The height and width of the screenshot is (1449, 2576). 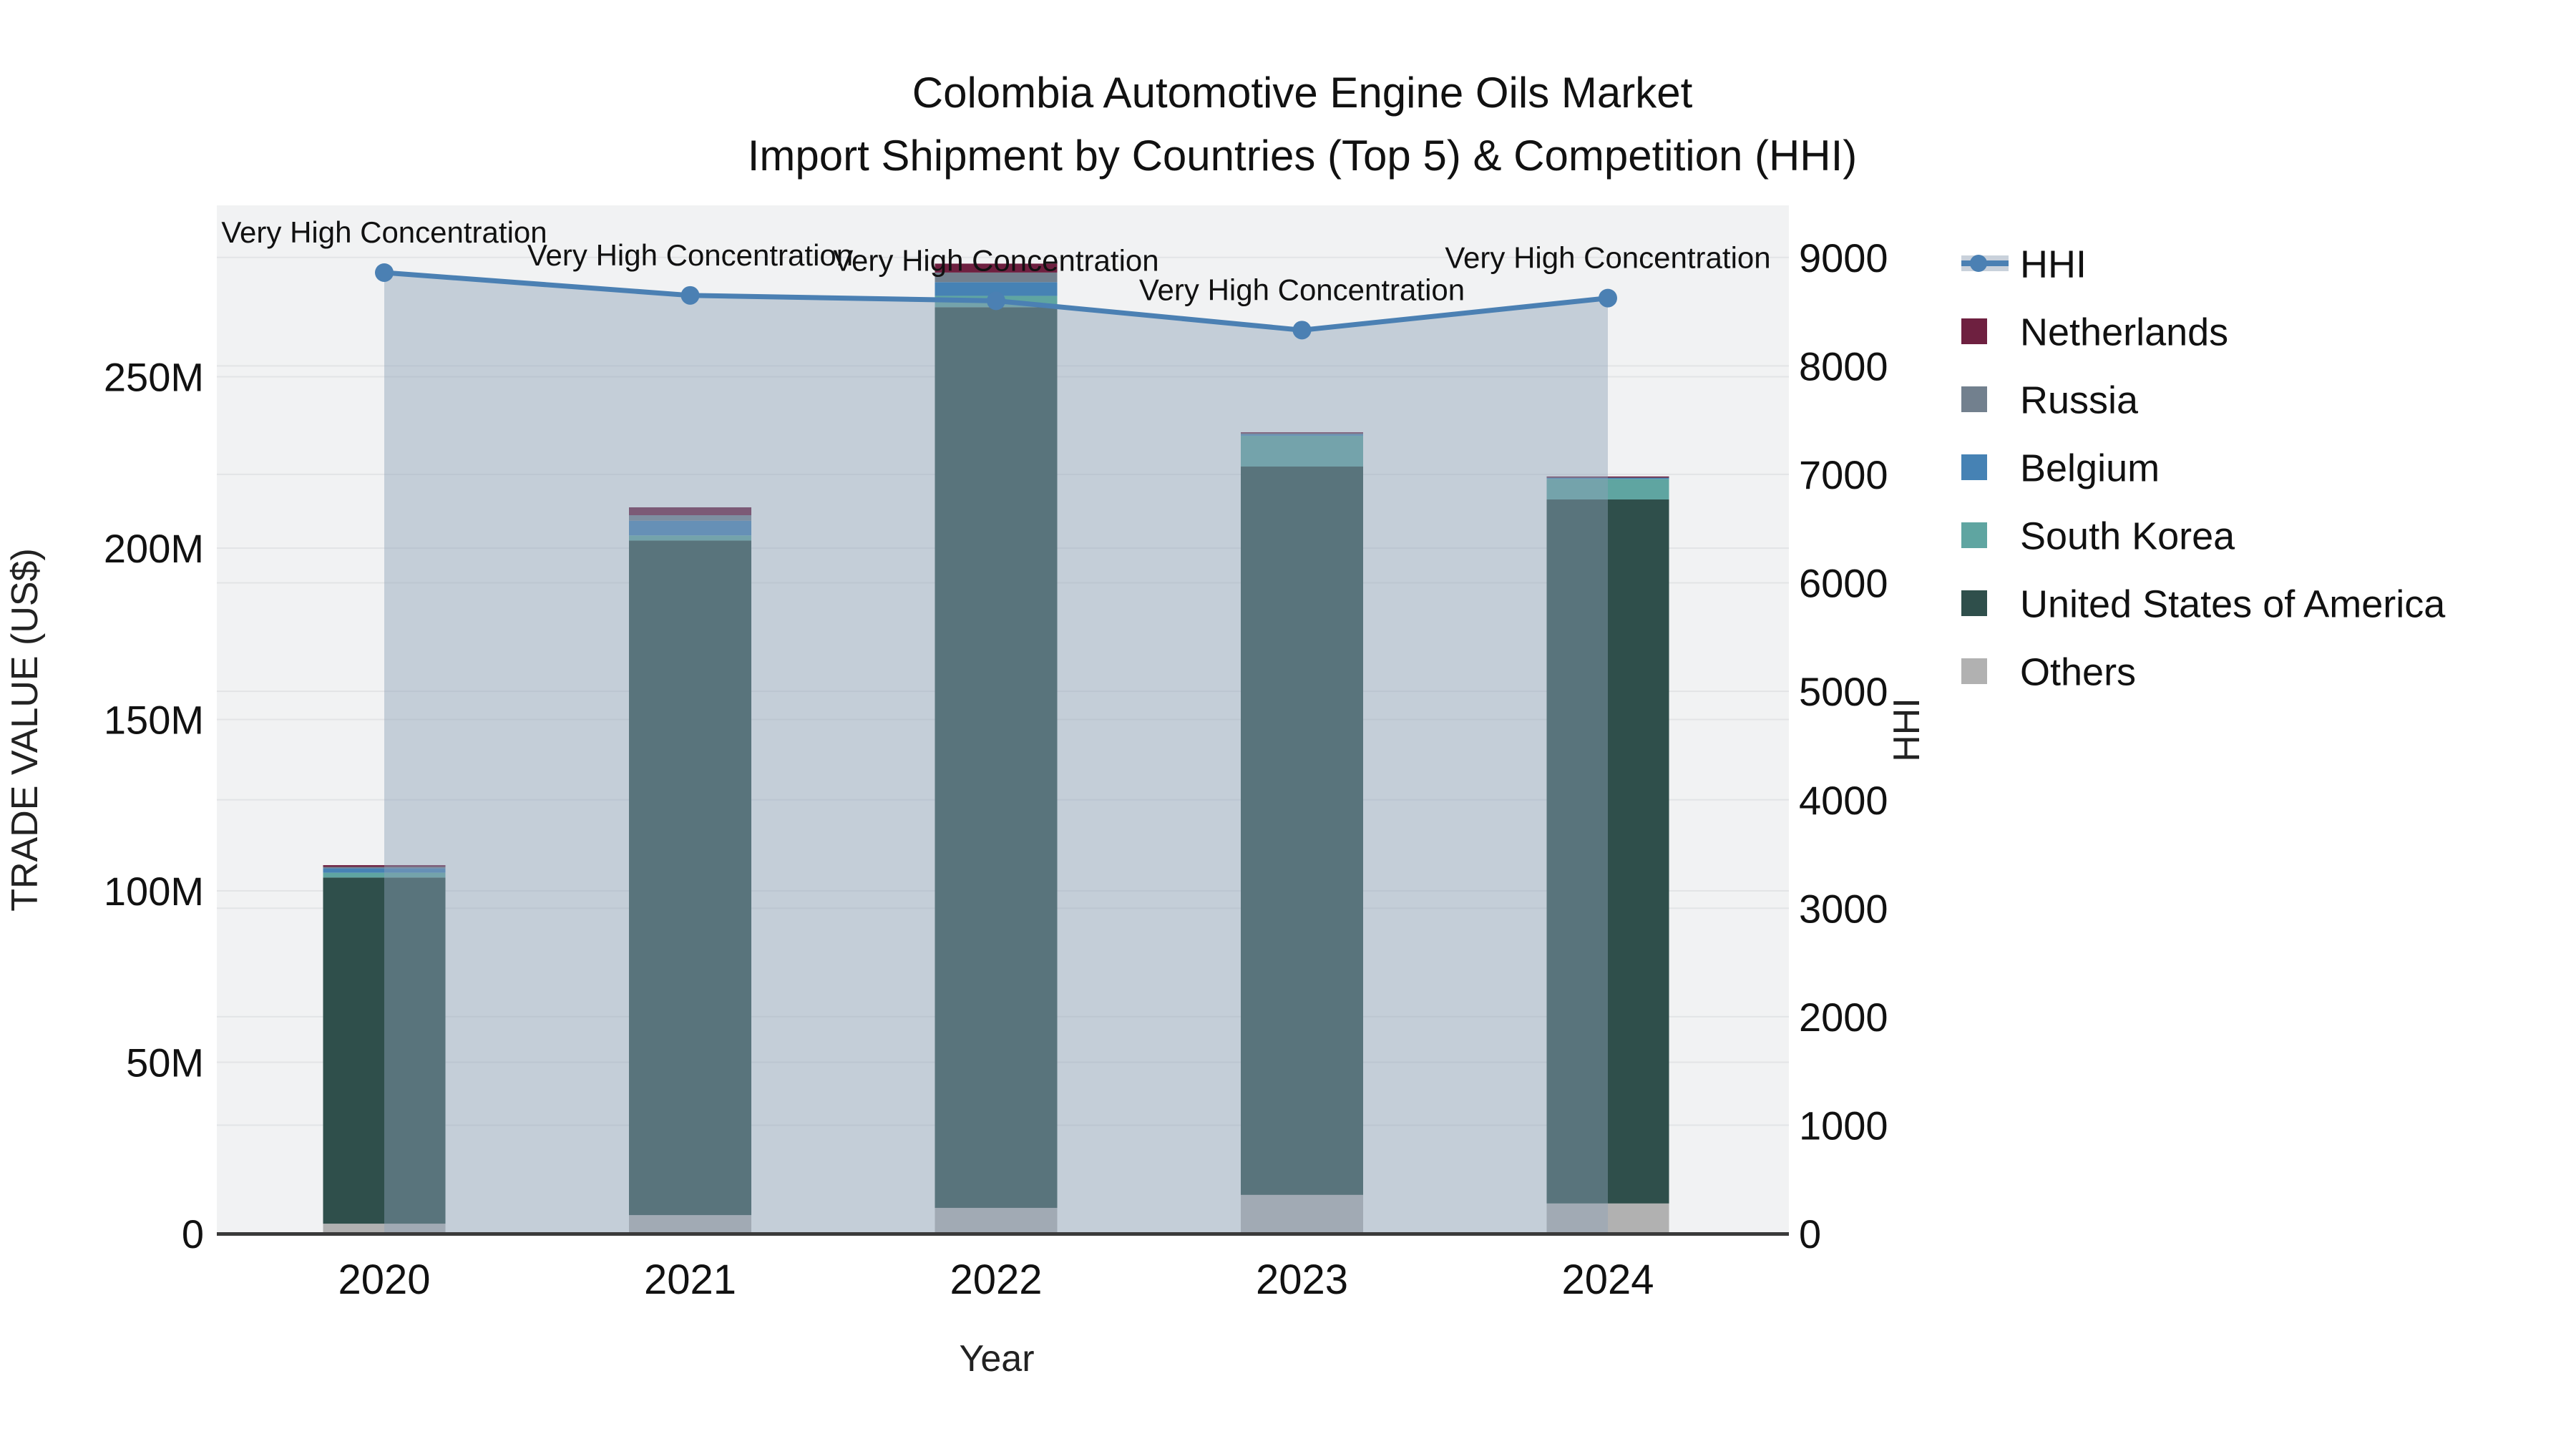 I want to click on bar-segment-netherlands-2022, so click(x=996, y=268).